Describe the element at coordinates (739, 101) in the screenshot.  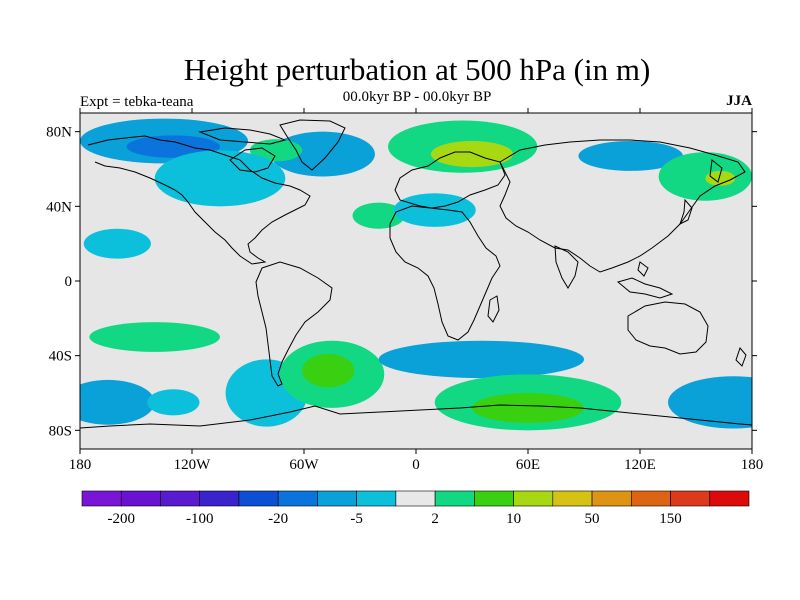
I see `season-label: JJA` at that location.